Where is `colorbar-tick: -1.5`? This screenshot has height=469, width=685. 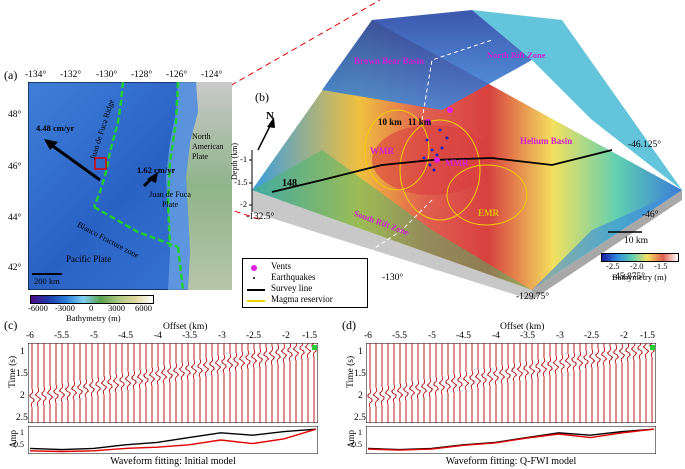
colorbar-tick: -1.5 is located at coordinates (661, 266).